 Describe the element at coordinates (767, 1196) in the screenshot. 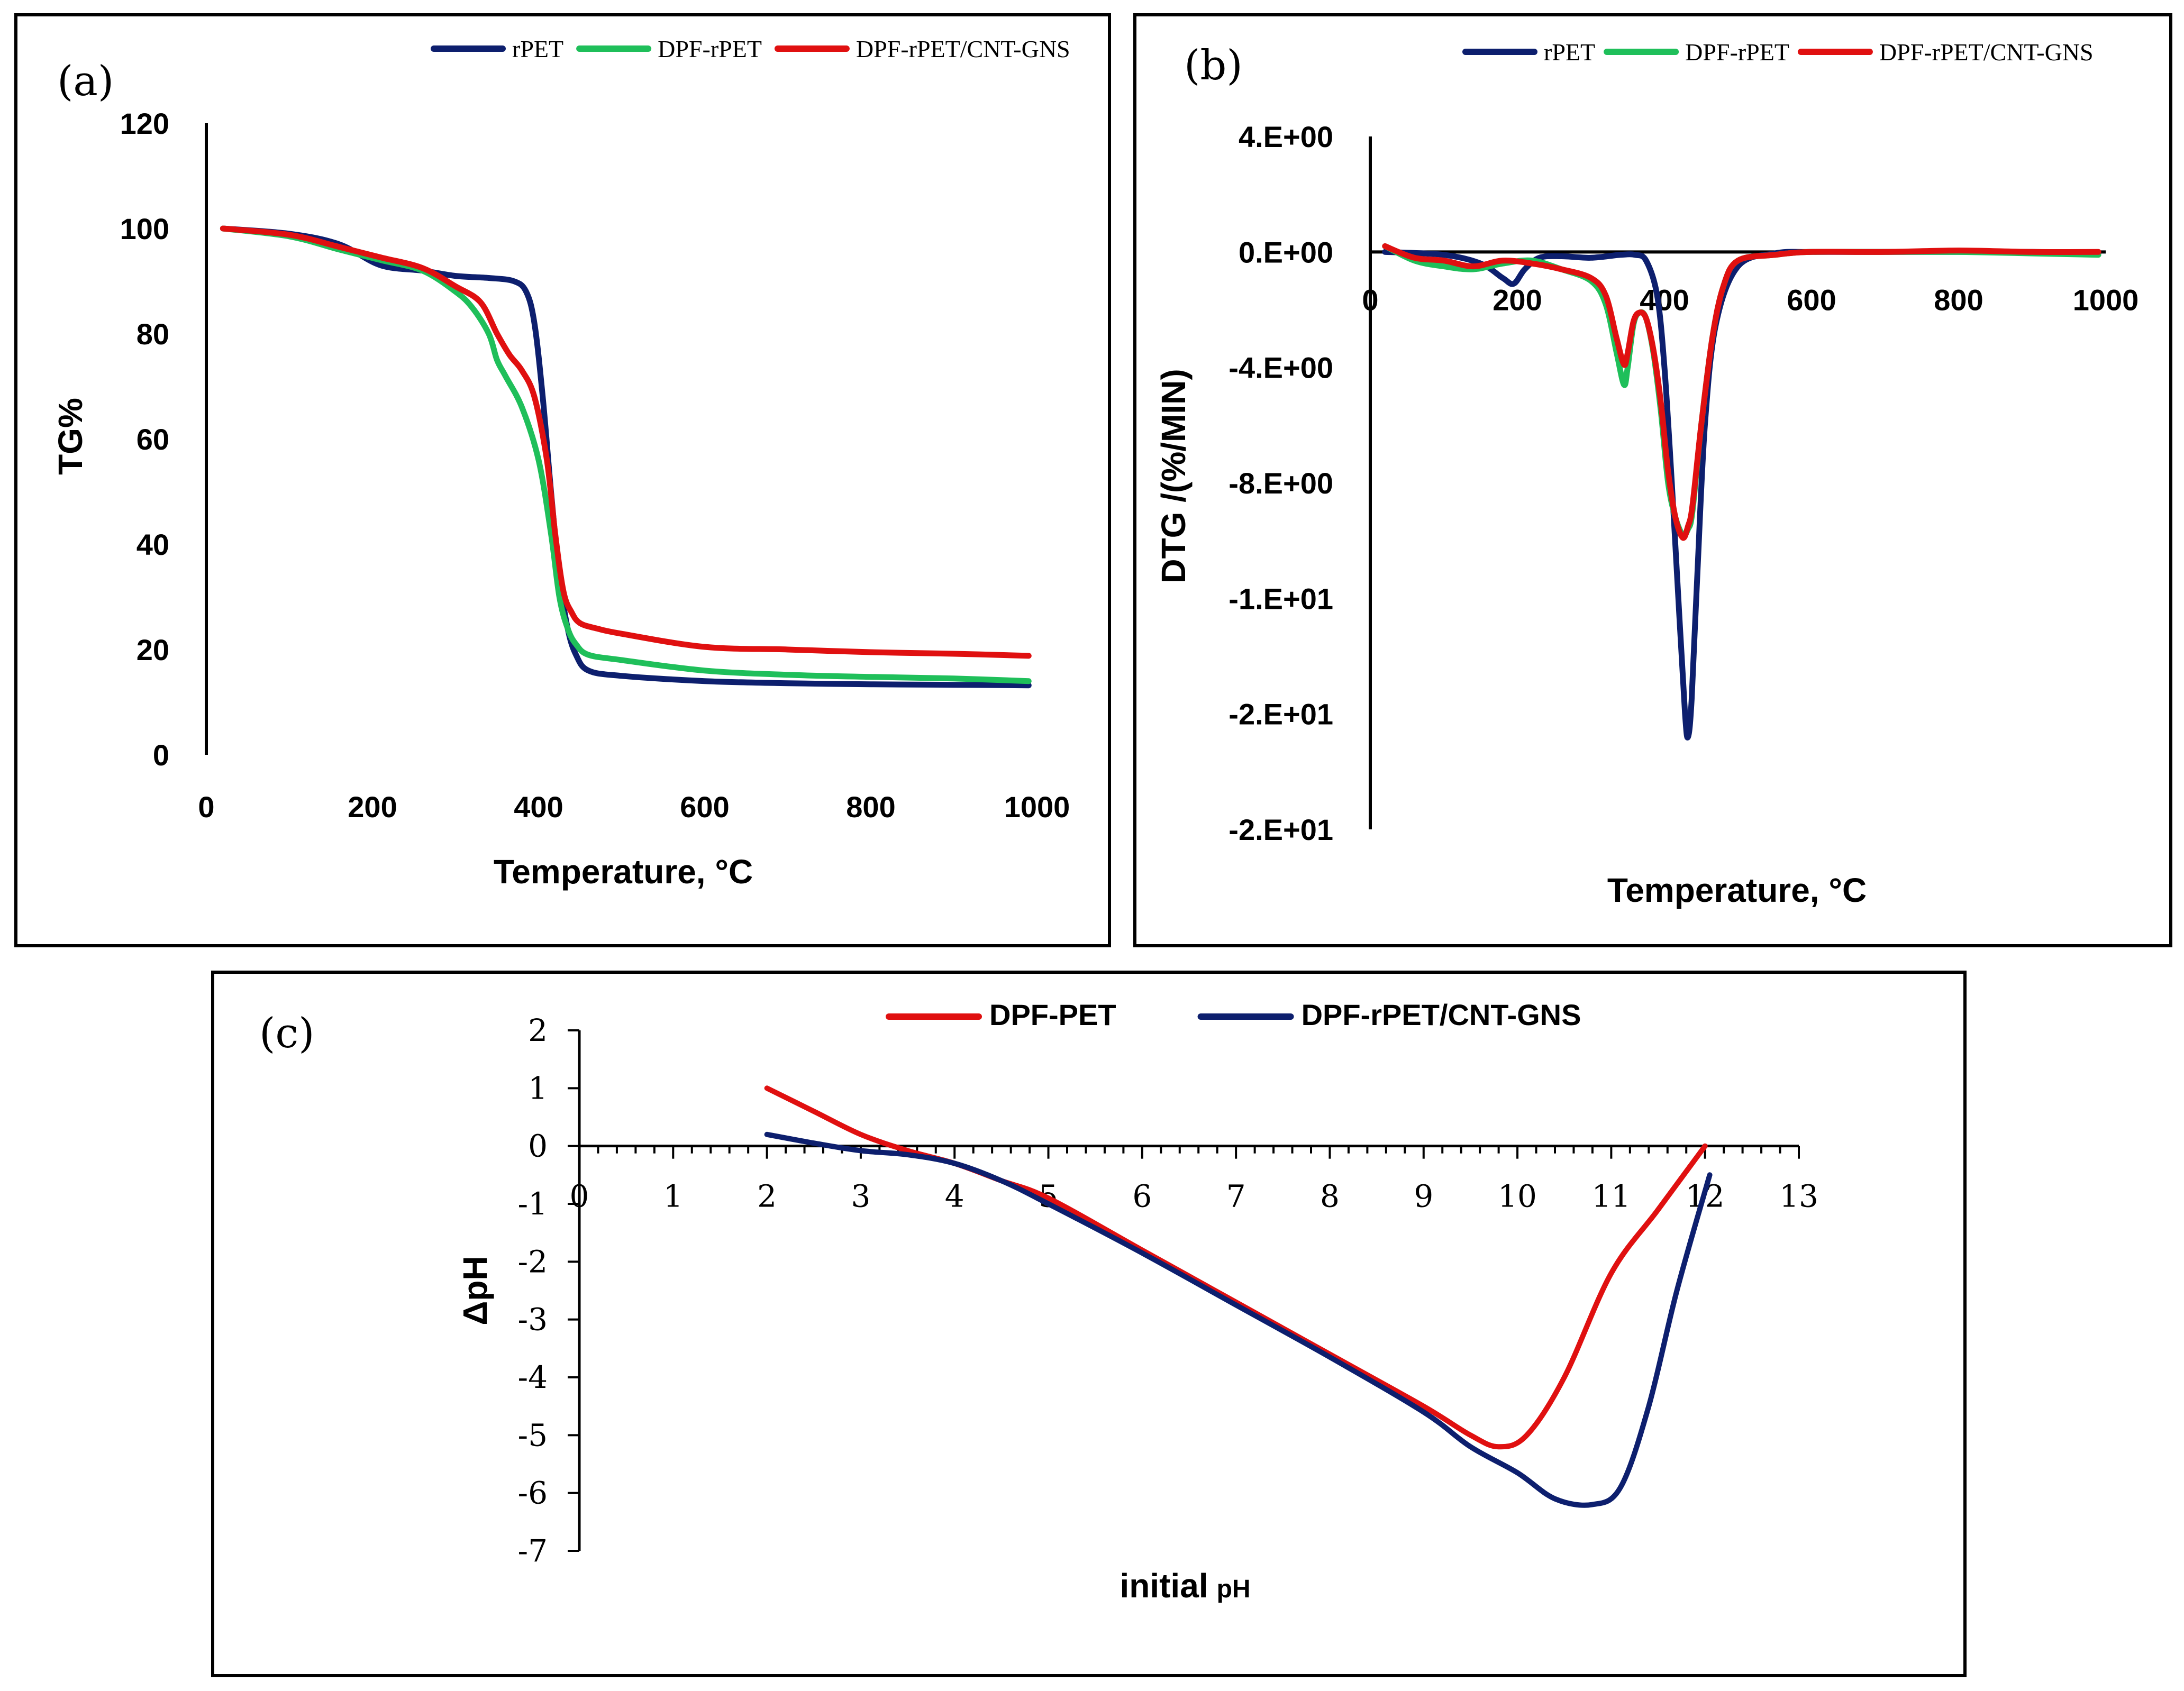

I see `c-x-tick-label-2: 2` at that location.